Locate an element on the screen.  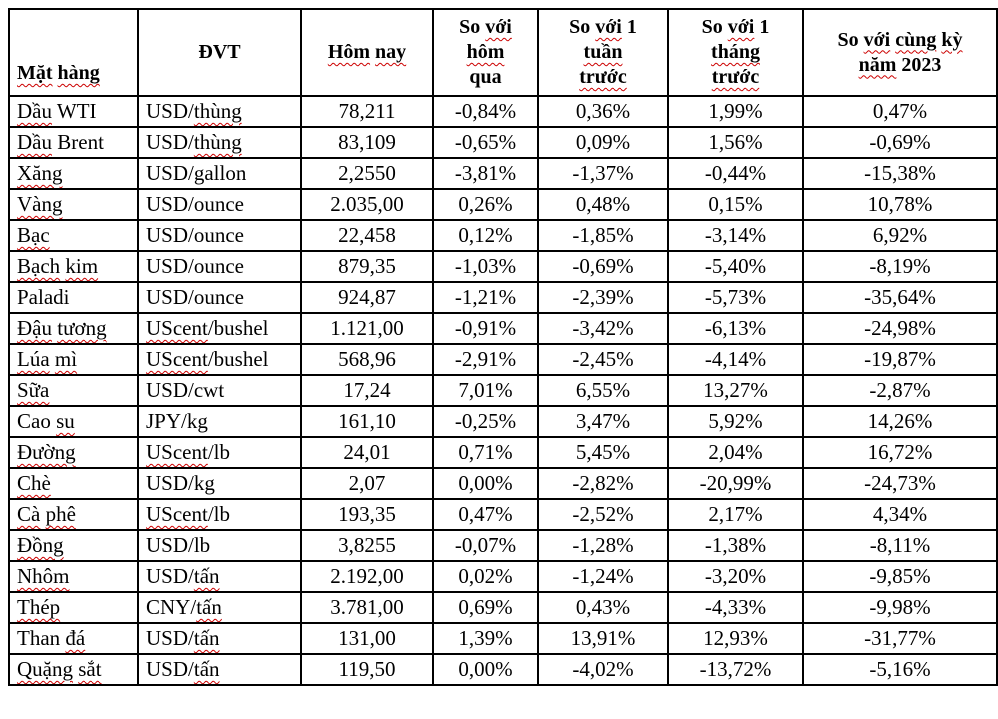
cell-today: 131,00 is located at coordinates (367, 638).